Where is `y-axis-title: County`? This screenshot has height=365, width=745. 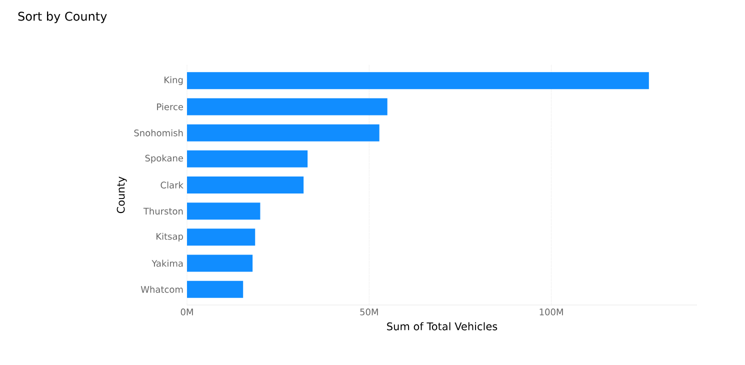
y-axis-title: County is located at coordinates (121, 195).